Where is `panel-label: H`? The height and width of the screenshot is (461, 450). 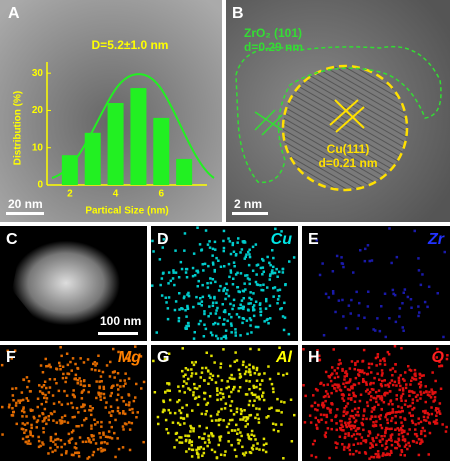 panel-label: H is located at coordinates (314, 357).